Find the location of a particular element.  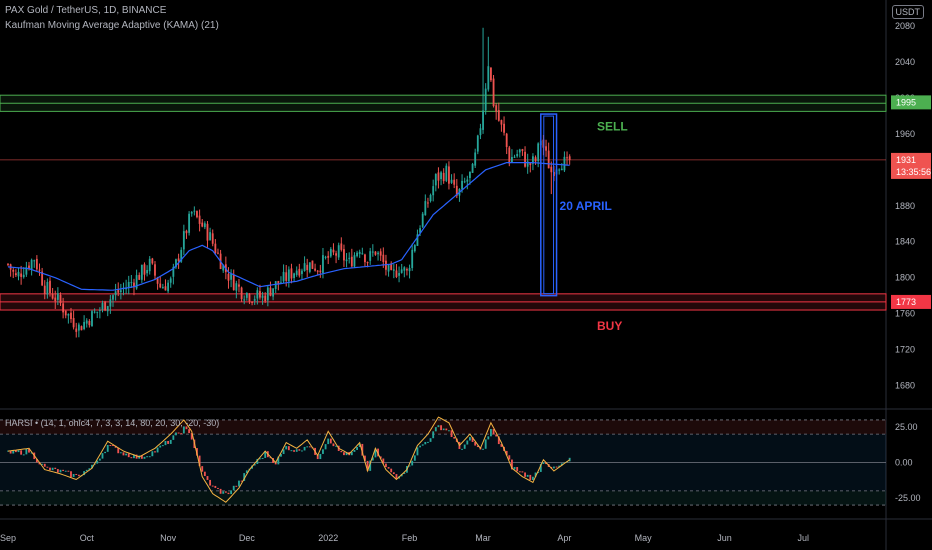

price-tick-label: 1720 is located at coordinates (905, 350).